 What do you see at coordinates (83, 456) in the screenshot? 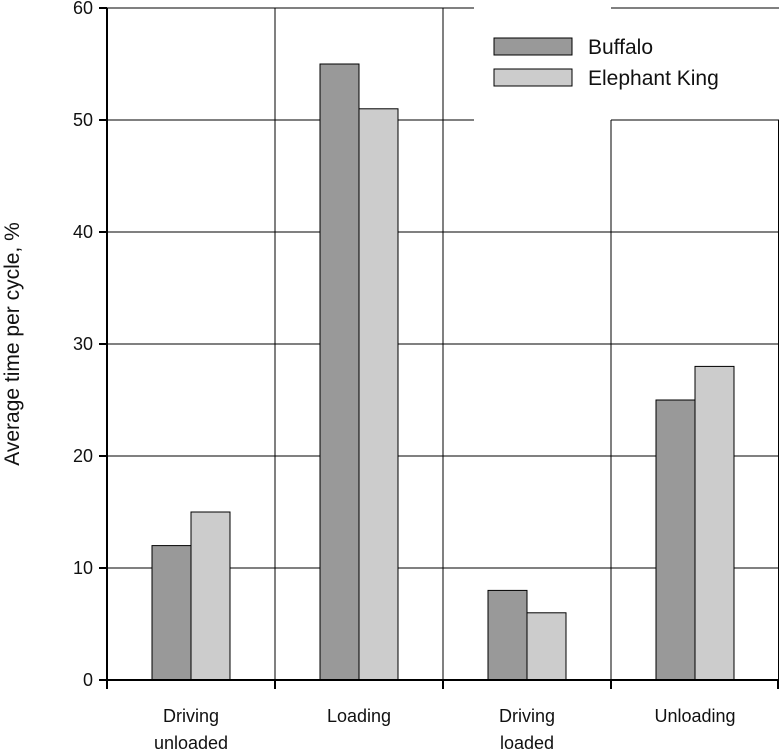
I see `y-tick-label: 20` at bounding box center [83, 456].